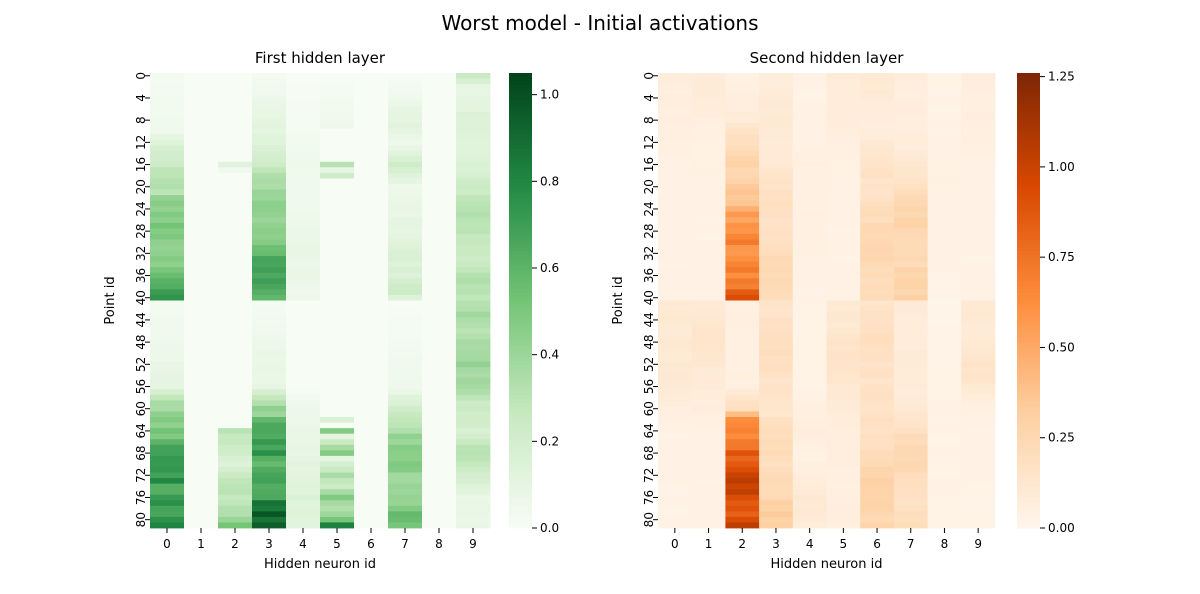 The image size is (1200, 594). What do you see at coordinates (439, 544) in the screenshot?
I see `x-tick-label: 8` at bounding box center [439, 544].